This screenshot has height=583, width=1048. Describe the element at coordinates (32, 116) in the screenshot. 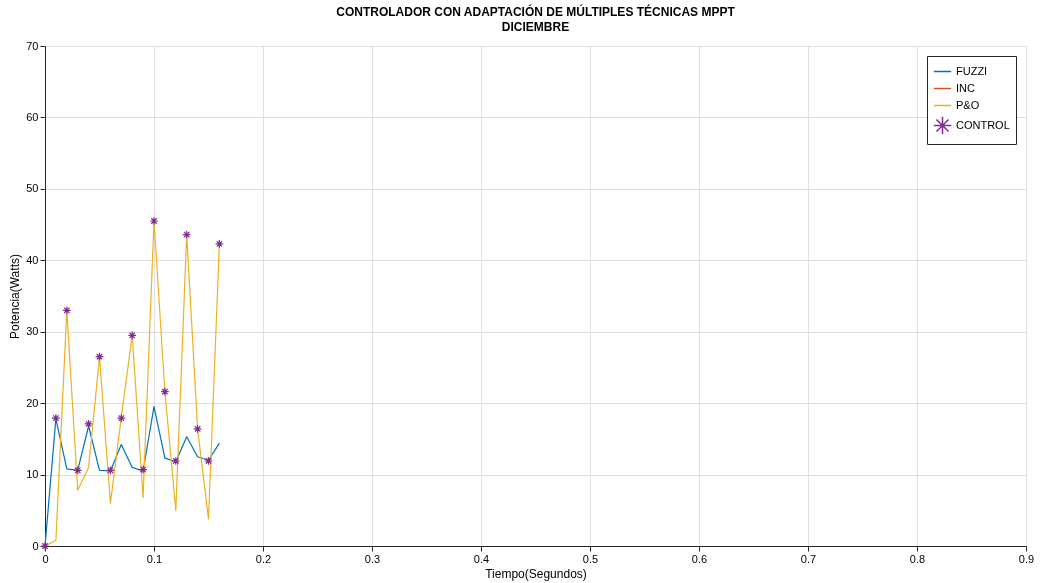

I see `y-tick-label: 60` at that location.